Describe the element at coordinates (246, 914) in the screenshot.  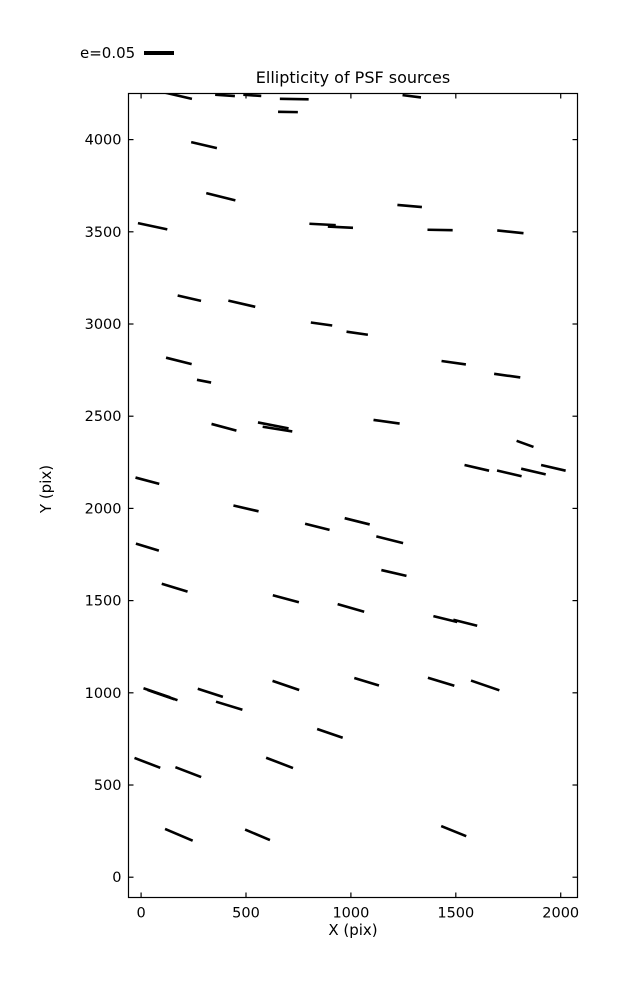
I see `x-tick-label: 500` at that location.